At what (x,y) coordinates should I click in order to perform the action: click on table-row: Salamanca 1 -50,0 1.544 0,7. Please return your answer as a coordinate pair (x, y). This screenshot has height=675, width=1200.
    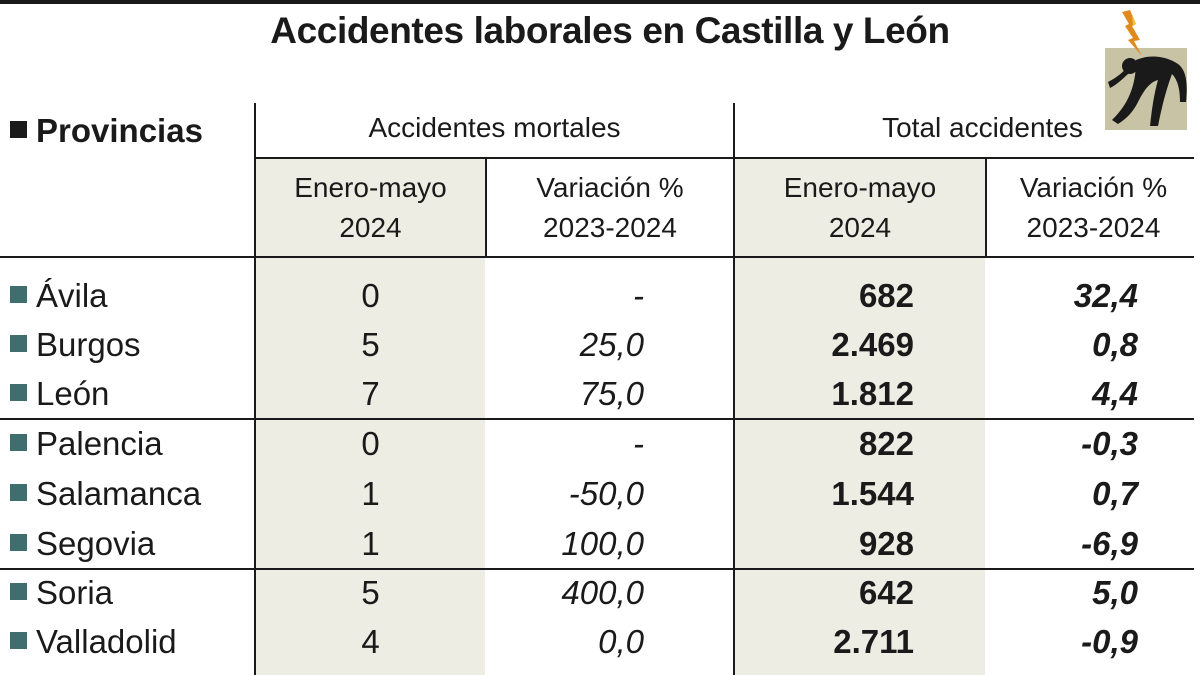
    Looking at the image, I should click on (600, 494).